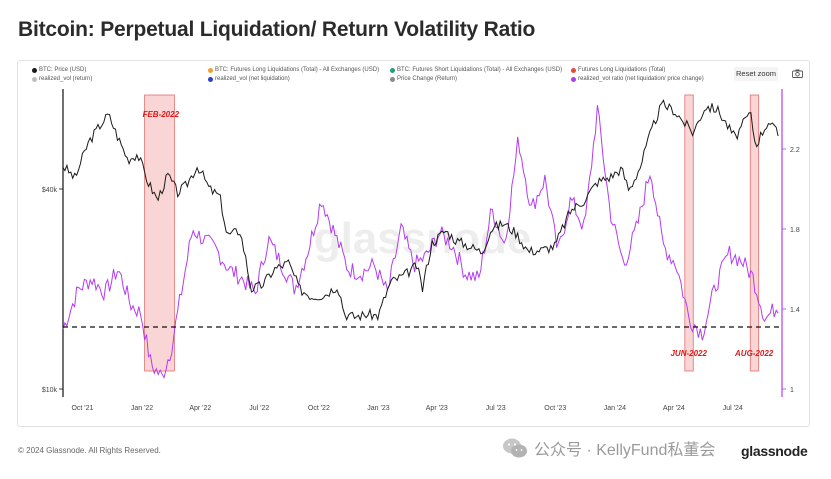  What do you see at coordinates (142, 408) in the screenshot?
I see `x-tick-label: Jan '22` at bounding box center [142, 408].